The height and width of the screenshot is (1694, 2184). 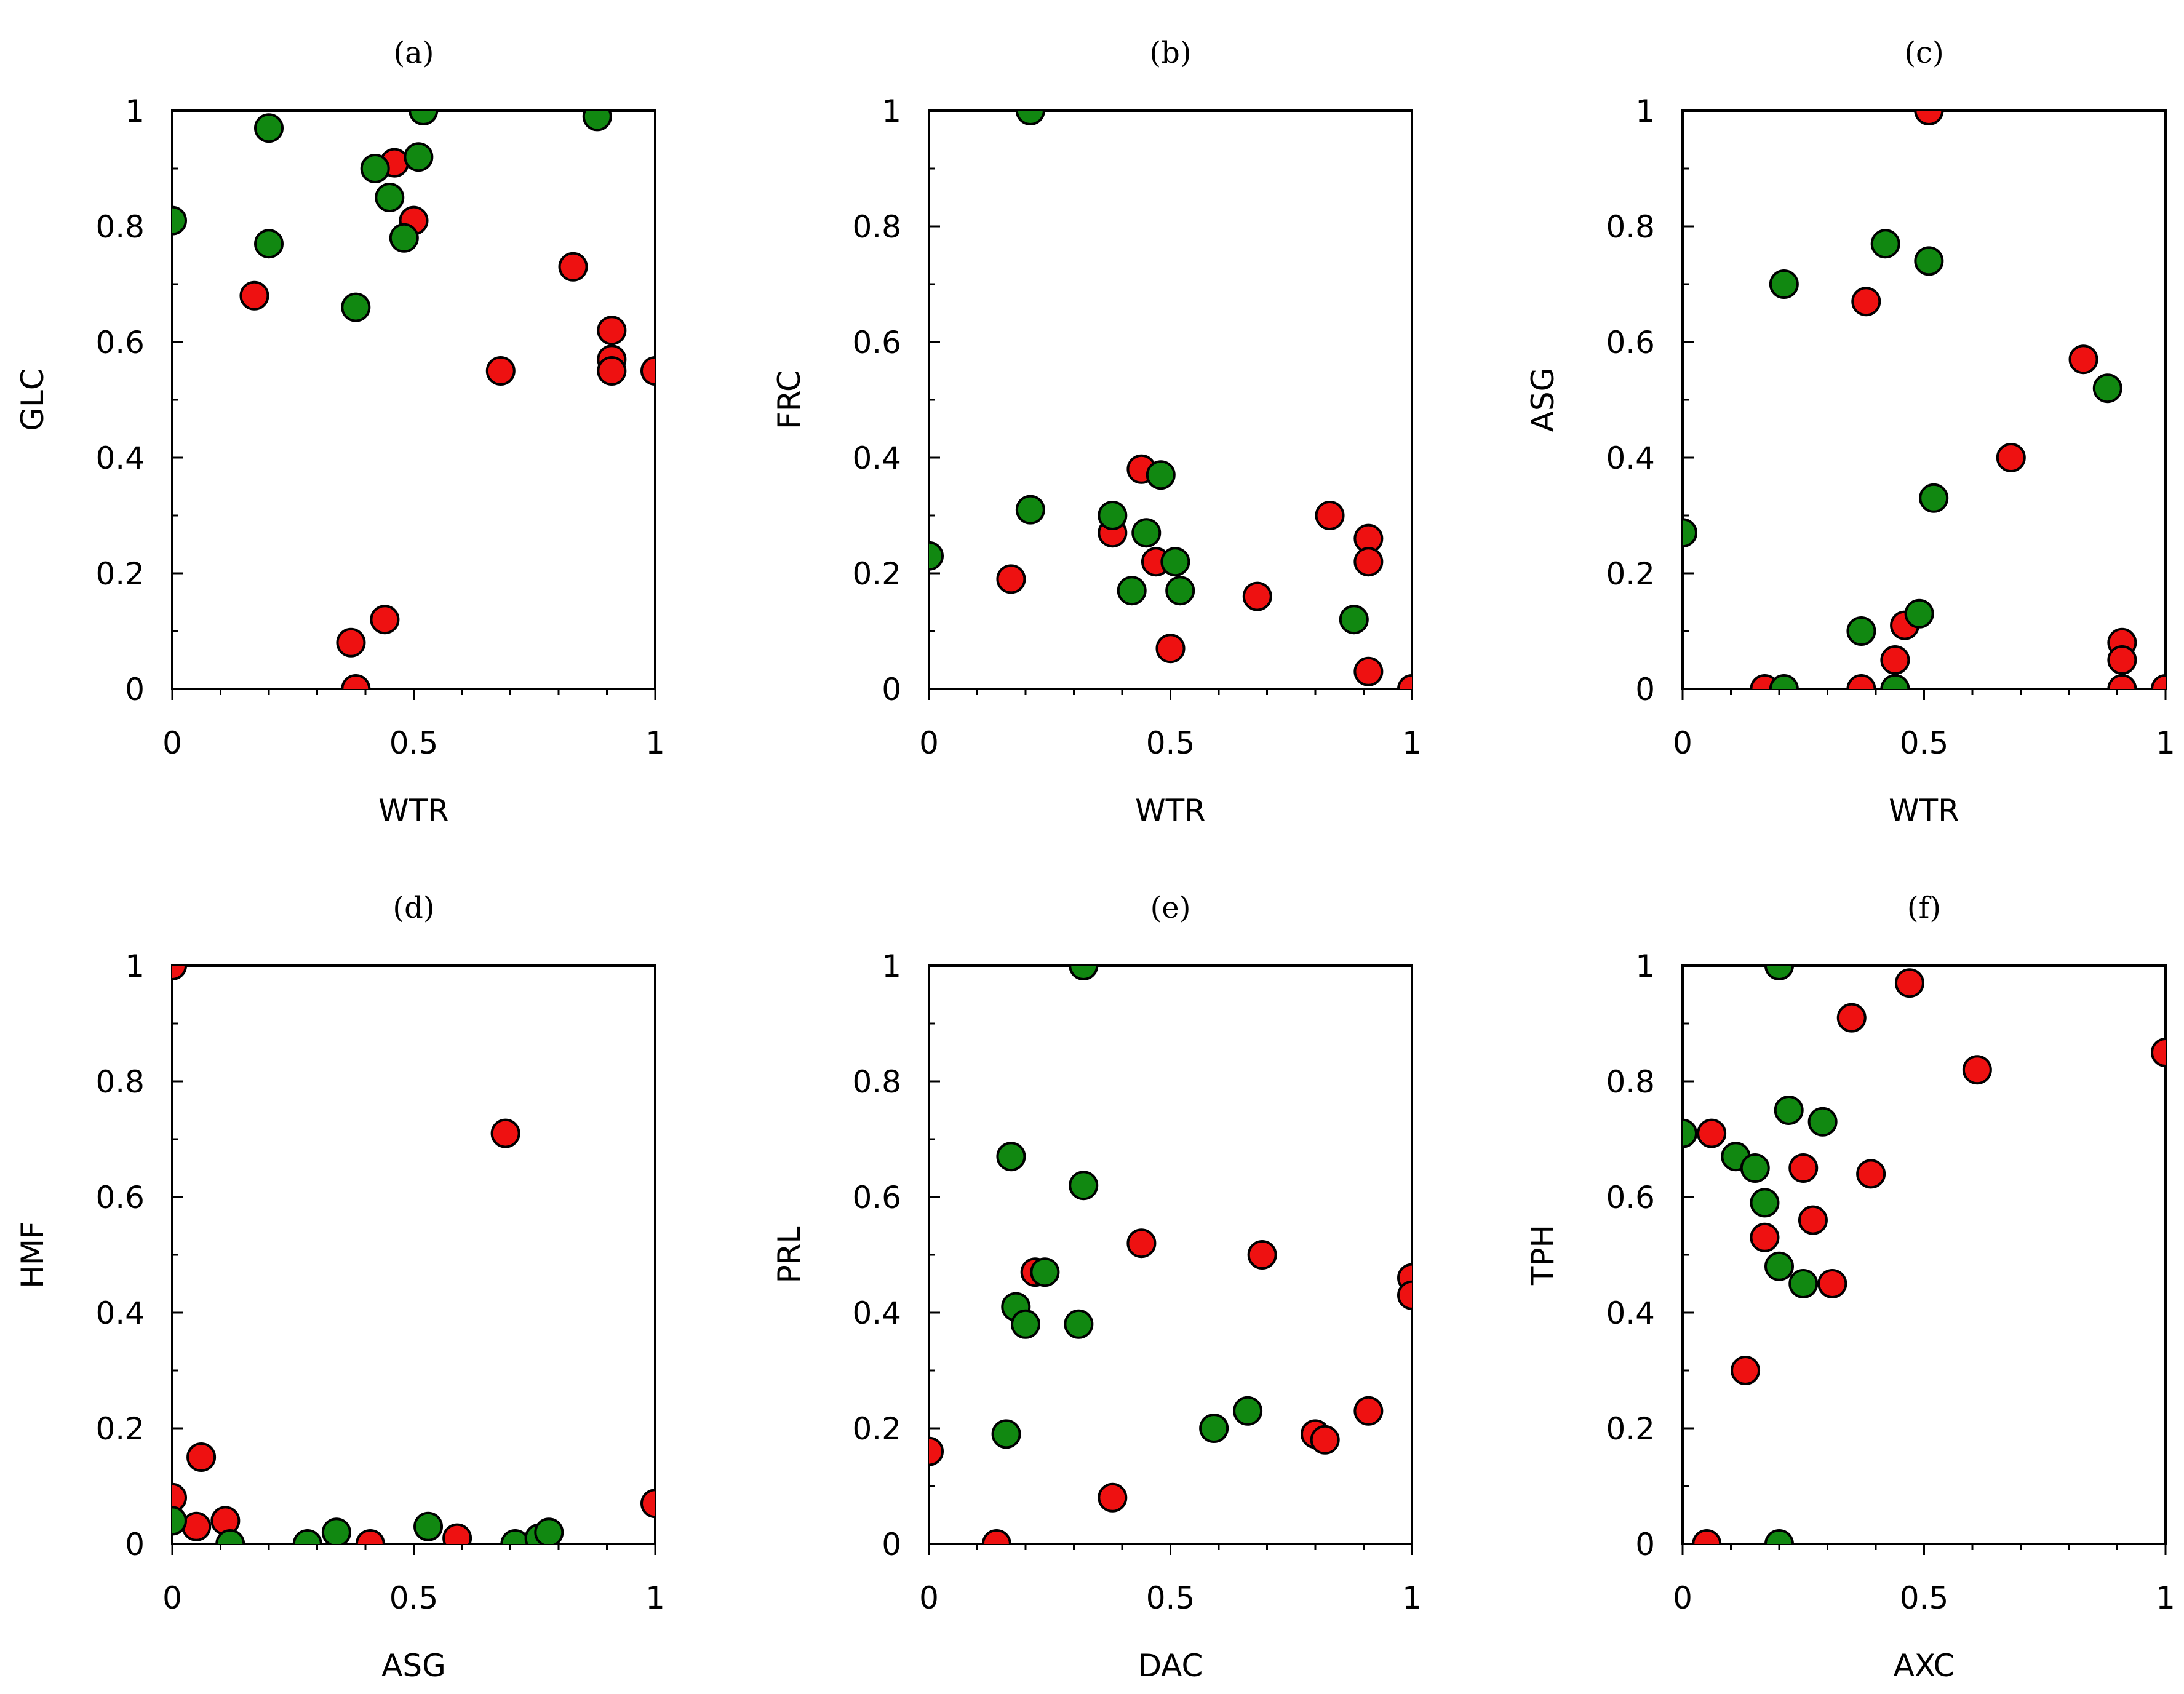 What do you see at coordinates (1543, 400) in the screenshot?
I see `y-axis-label: ASG` at bounding box center [1543, 400].